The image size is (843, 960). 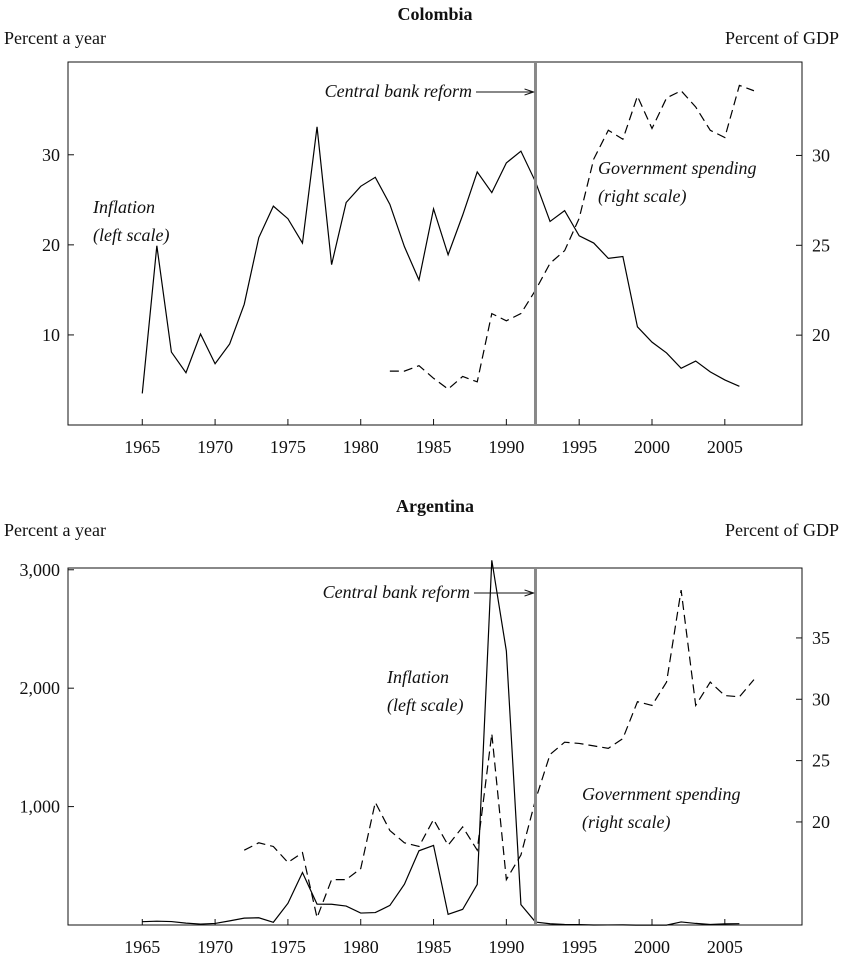 I want to click on y2-tick-label: 35, so click(x=821, y=638).